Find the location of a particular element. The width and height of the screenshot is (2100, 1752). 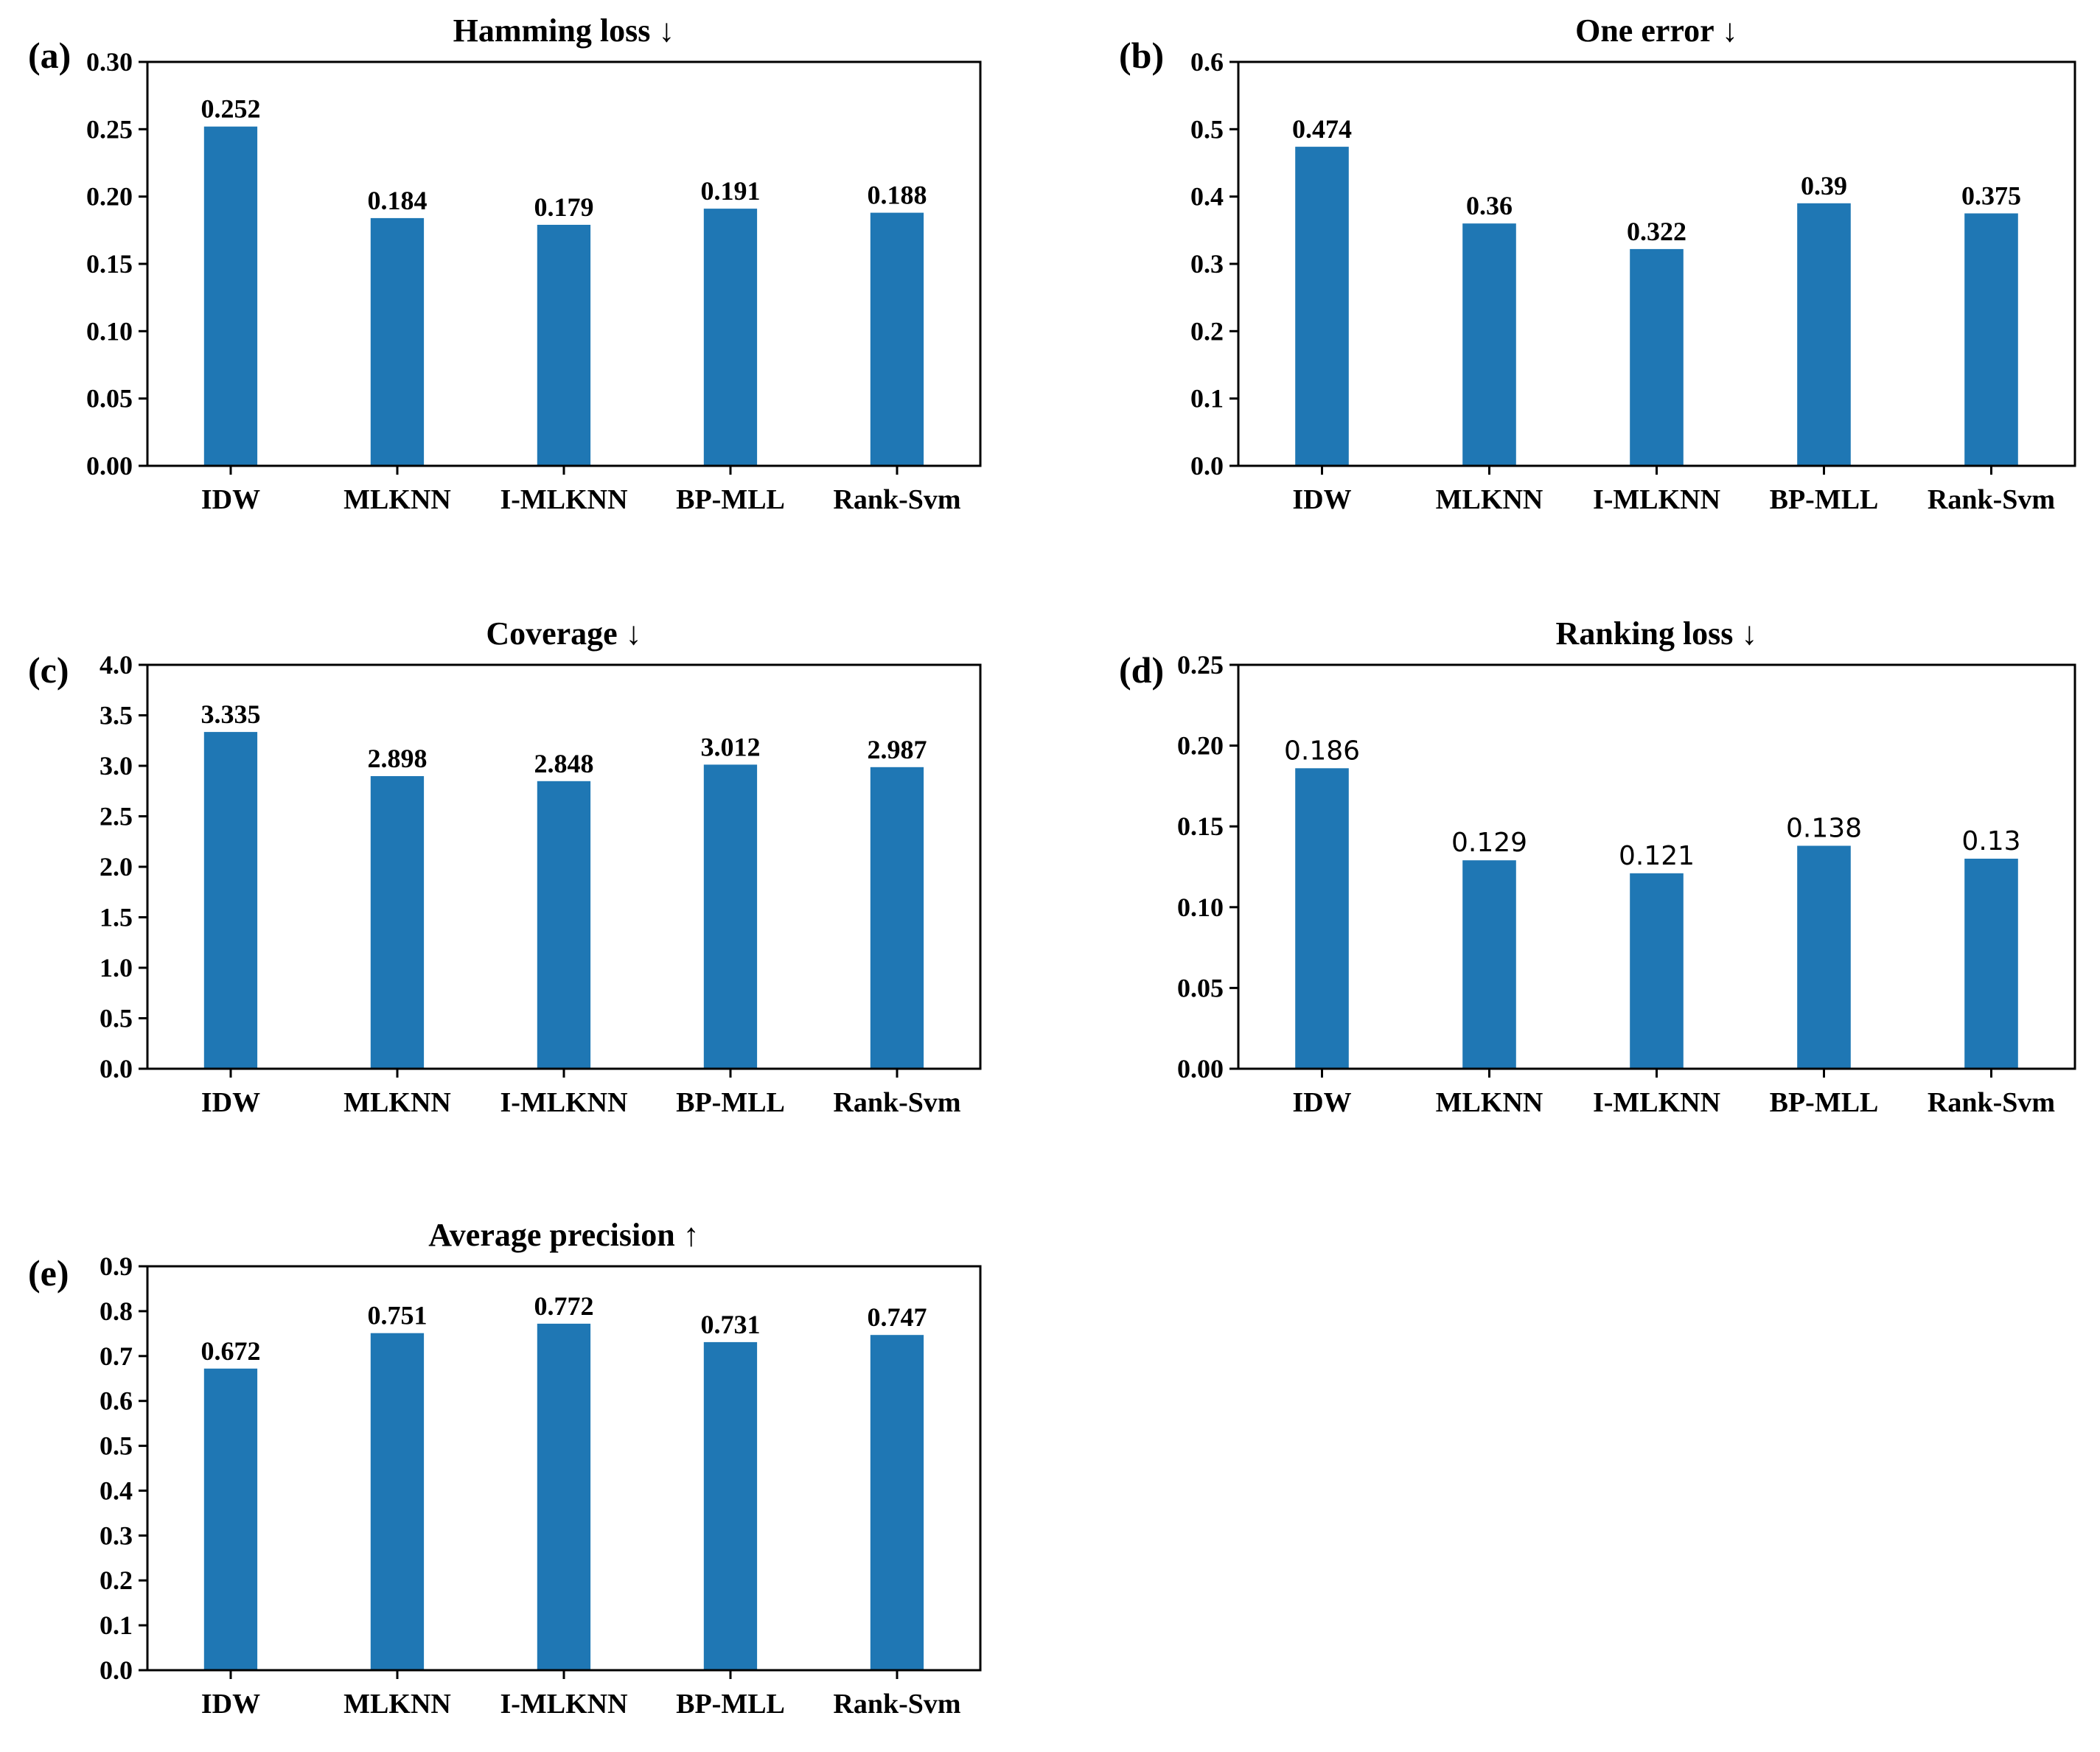

y-tick-label: 0.20 is located at coordinates (109, 197).